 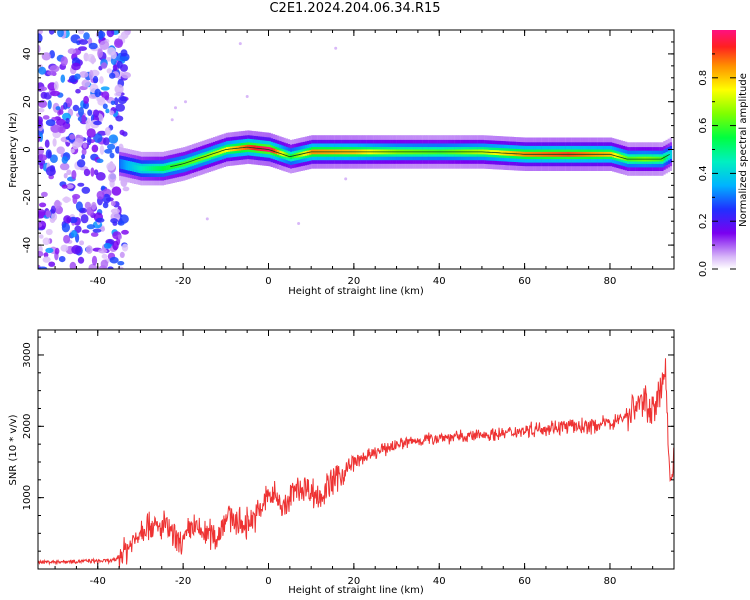 What do you see at coordinates (439, 281) in the screenshot?
I see `x-tick-label: 40` at bounding box center [439, 281].